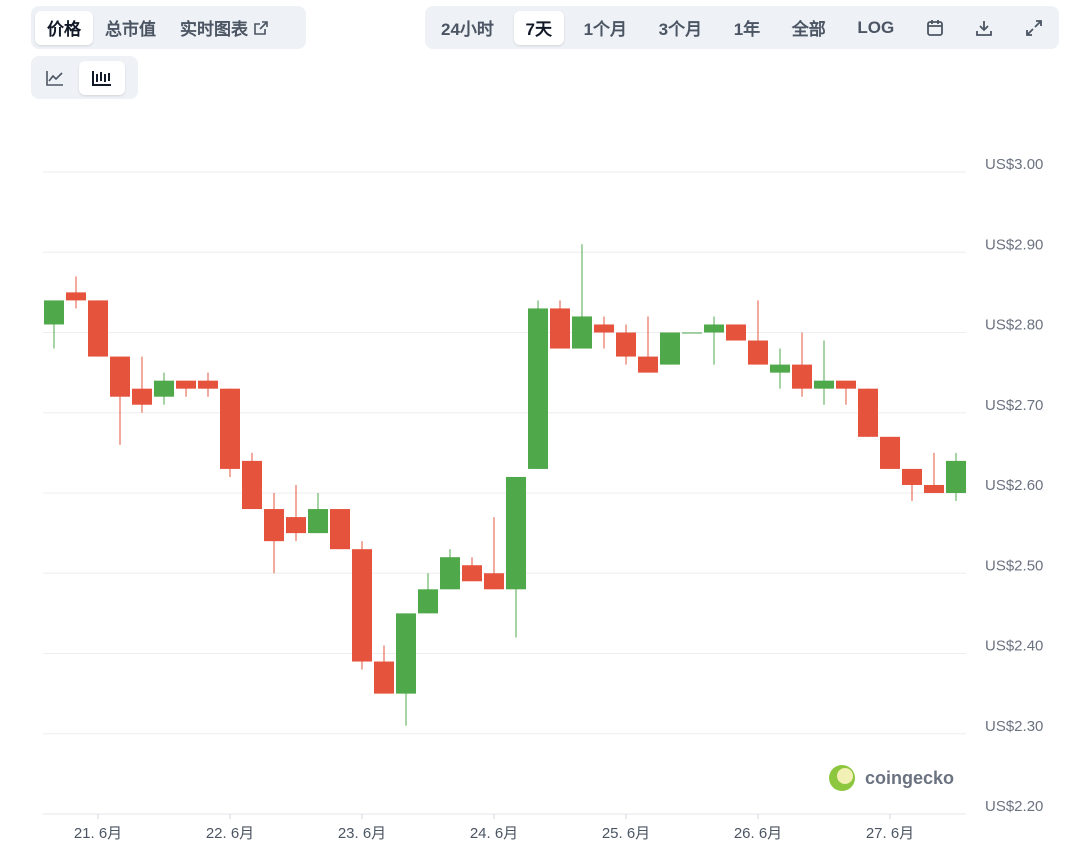 The width and height of the screenshot is (1090, 862). I want to click on tab: 价格, so click(64, 27).